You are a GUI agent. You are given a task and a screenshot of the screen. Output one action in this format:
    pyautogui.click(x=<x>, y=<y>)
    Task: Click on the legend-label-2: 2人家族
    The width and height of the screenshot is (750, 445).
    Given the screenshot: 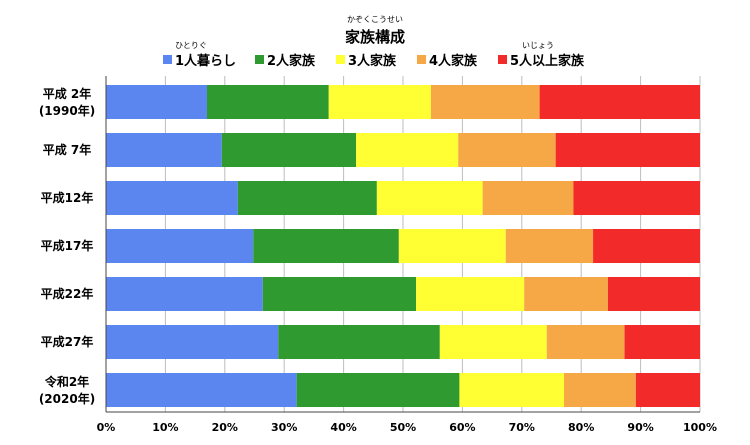 What is the action you would take?
    pyautogui.click(x=291, y=61)
    